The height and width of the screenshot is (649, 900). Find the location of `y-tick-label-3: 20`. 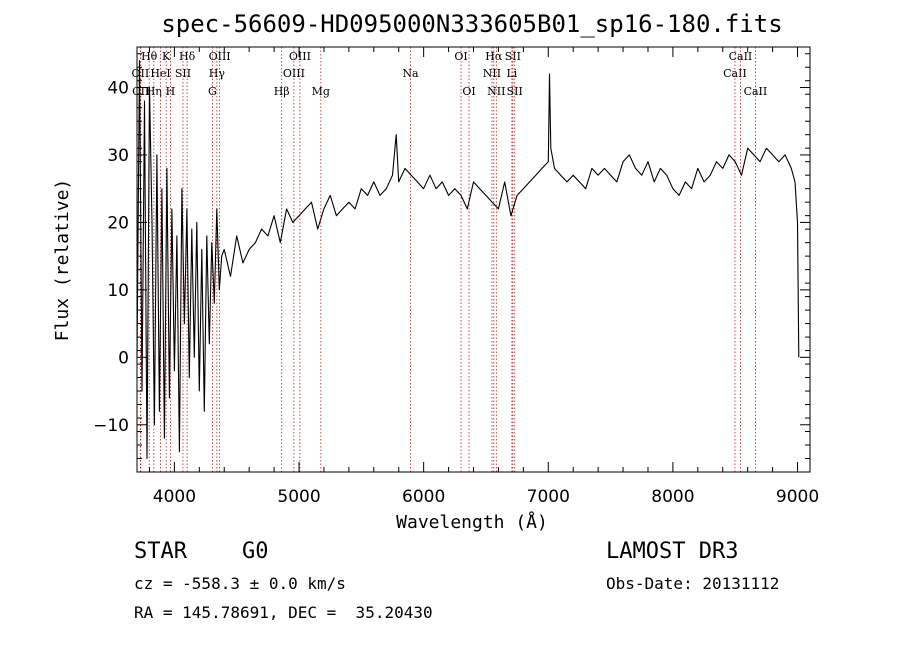

y-tick-label-3: 20 is located at coordinates (118, 223).